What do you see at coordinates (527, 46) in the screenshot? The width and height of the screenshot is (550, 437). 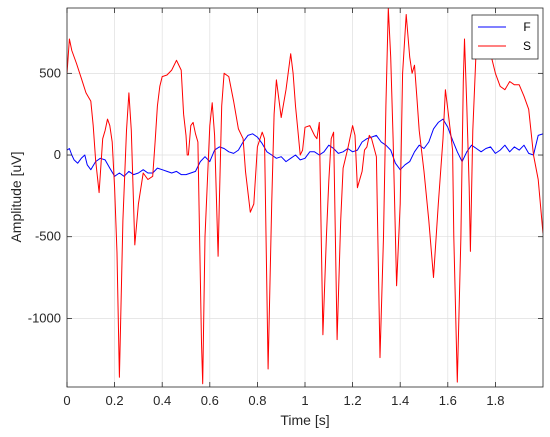 I see `legend-label-s: S` at bounding box center [527, 46].